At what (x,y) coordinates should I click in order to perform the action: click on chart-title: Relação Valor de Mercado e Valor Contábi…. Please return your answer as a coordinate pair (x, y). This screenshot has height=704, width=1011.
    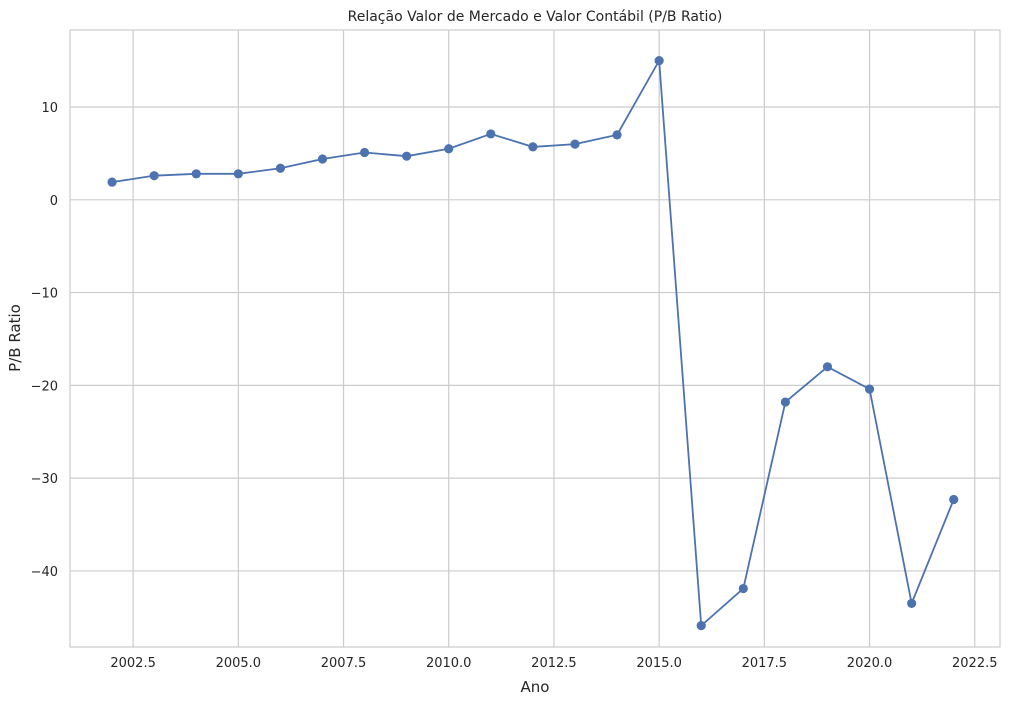
    Looking at the image, I should click on (535, 17).